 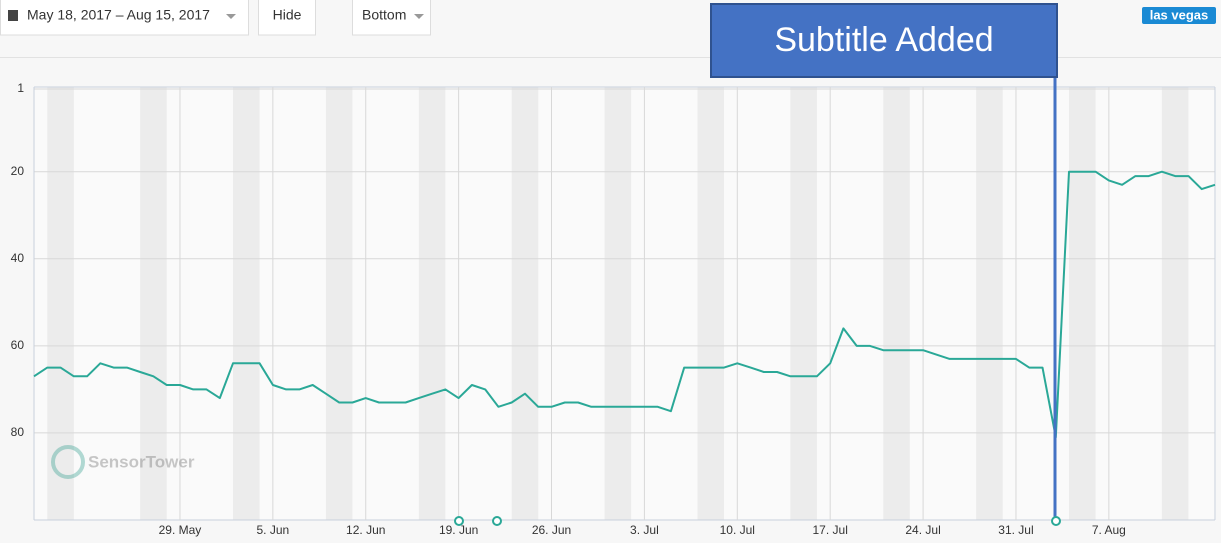 I want to click on watermark: SensorTower, so click(x=123, y=462).